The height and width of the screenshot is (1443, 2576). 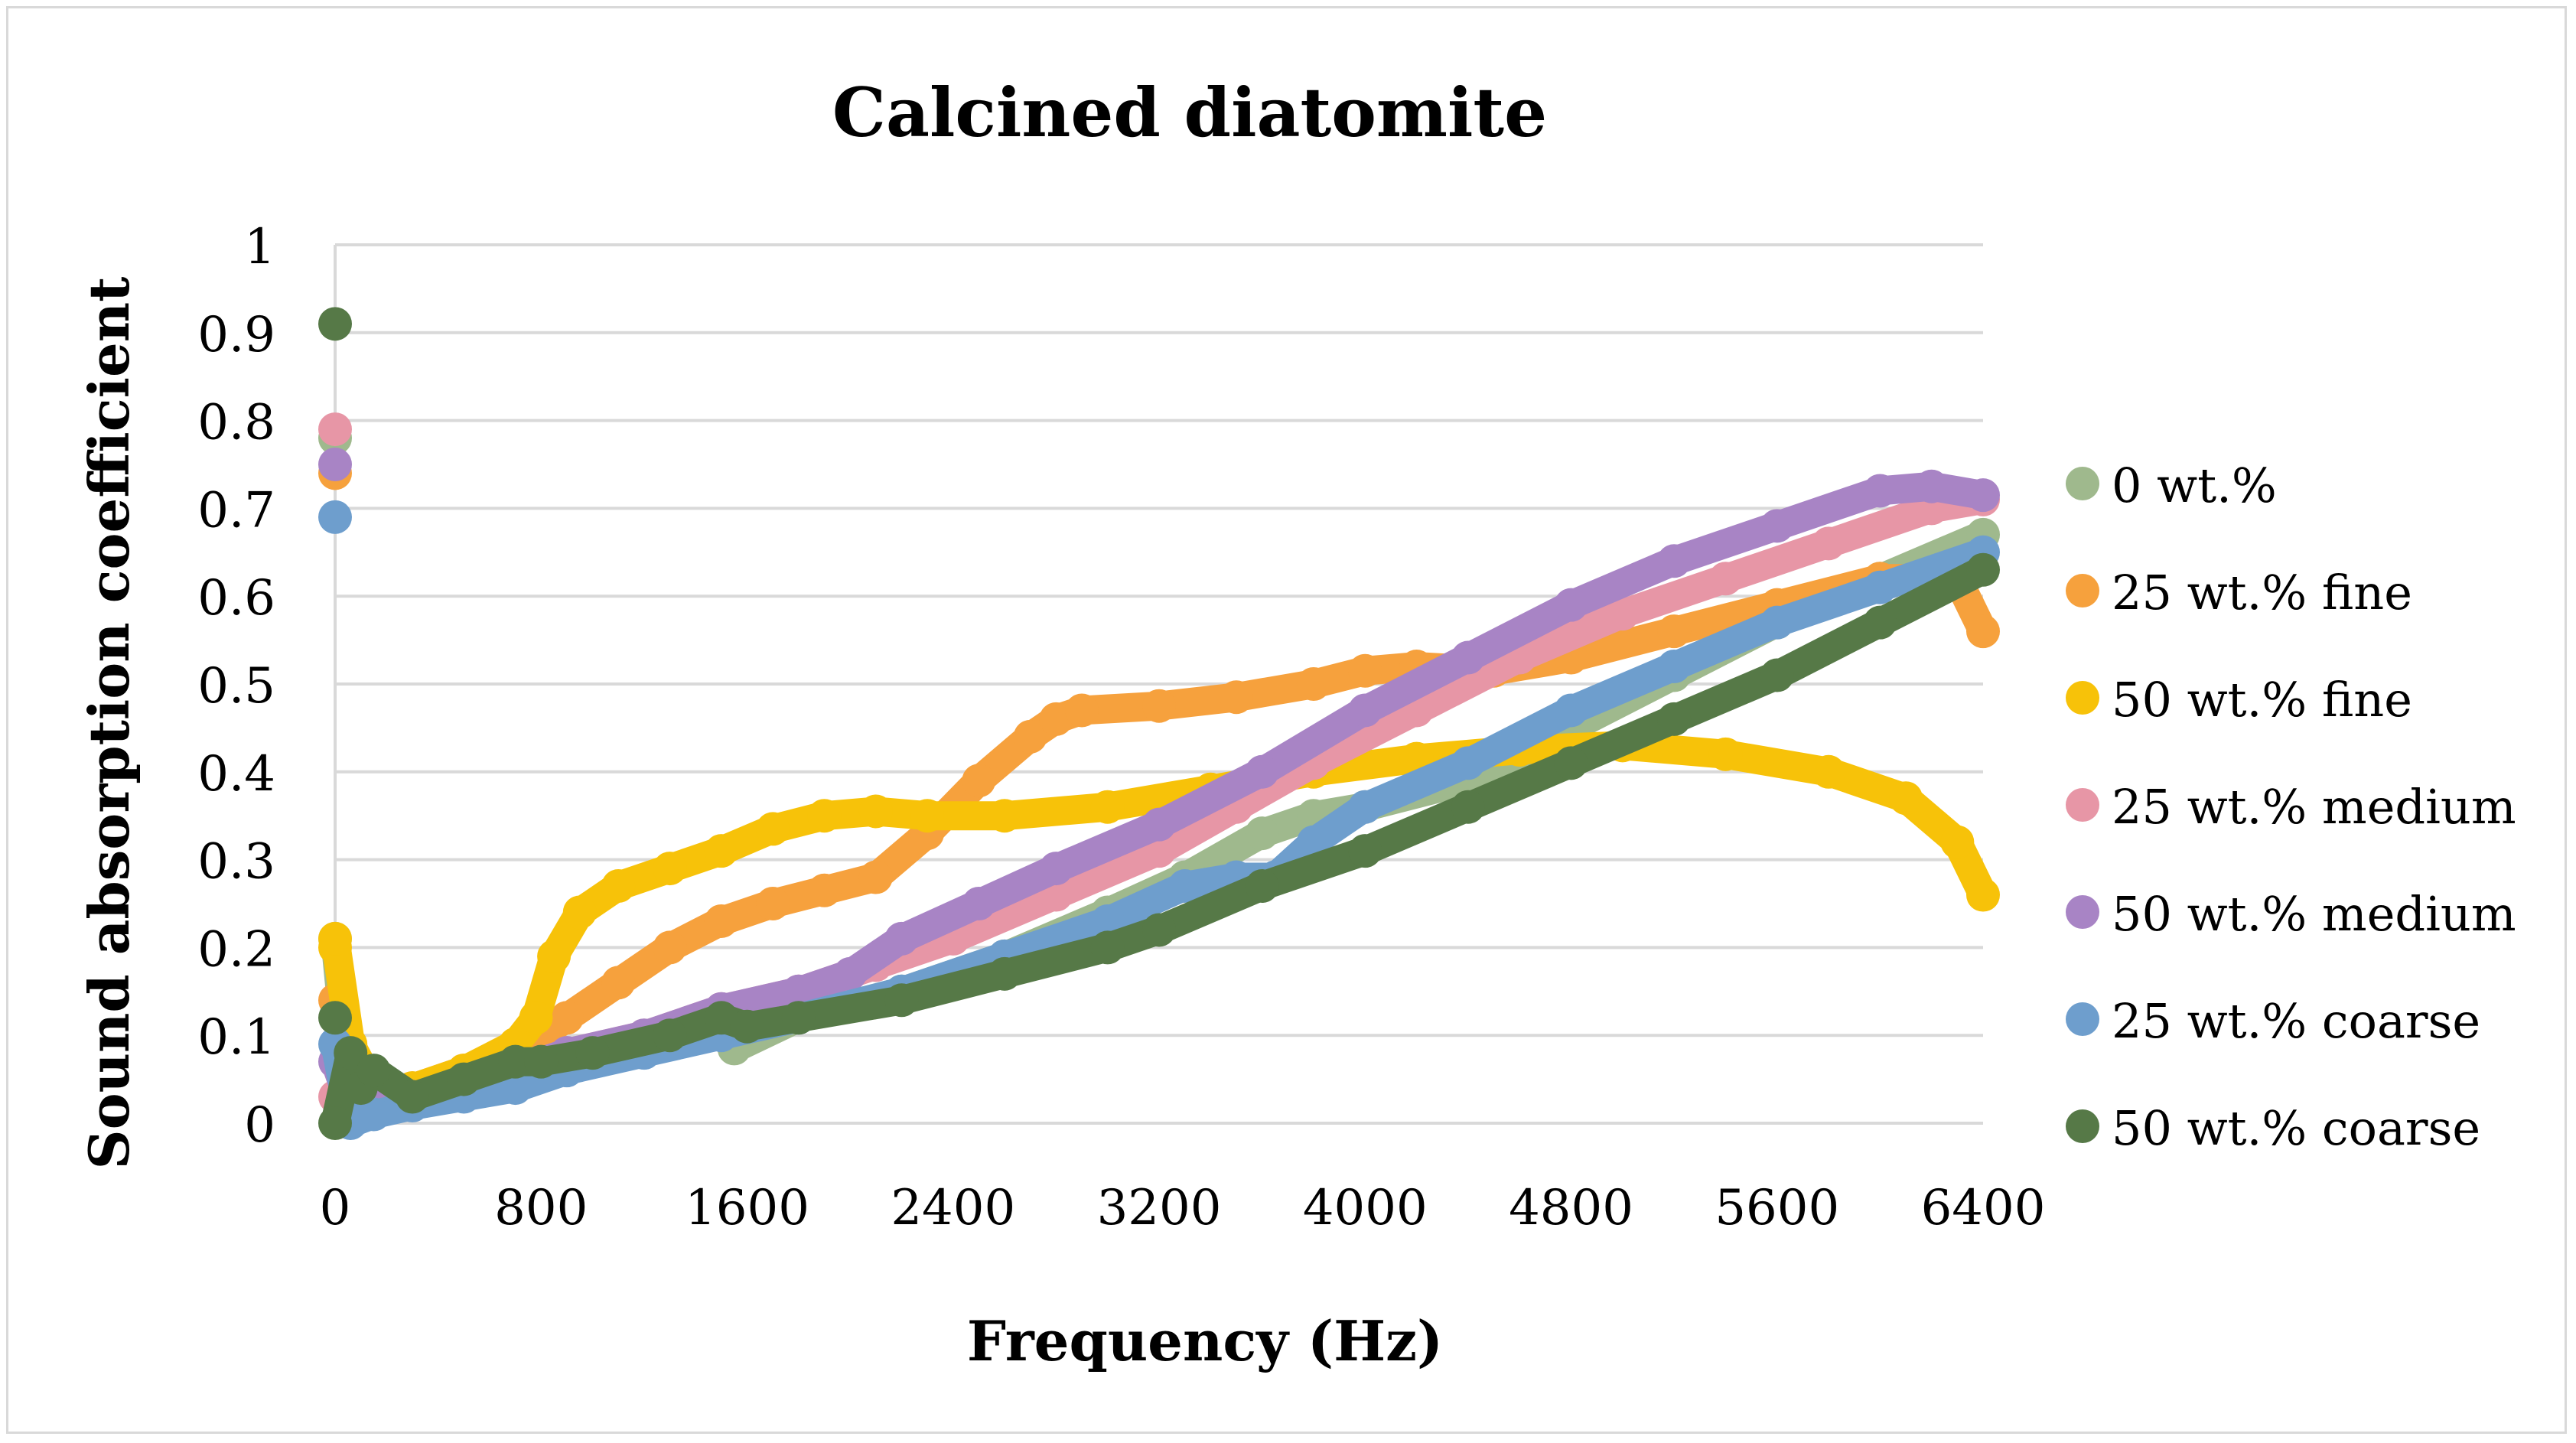 What do you see at coordinates (236, 1037) in the screenshot?
I see `y-tick-label: 0.1` at bounding box center [236, 1037].